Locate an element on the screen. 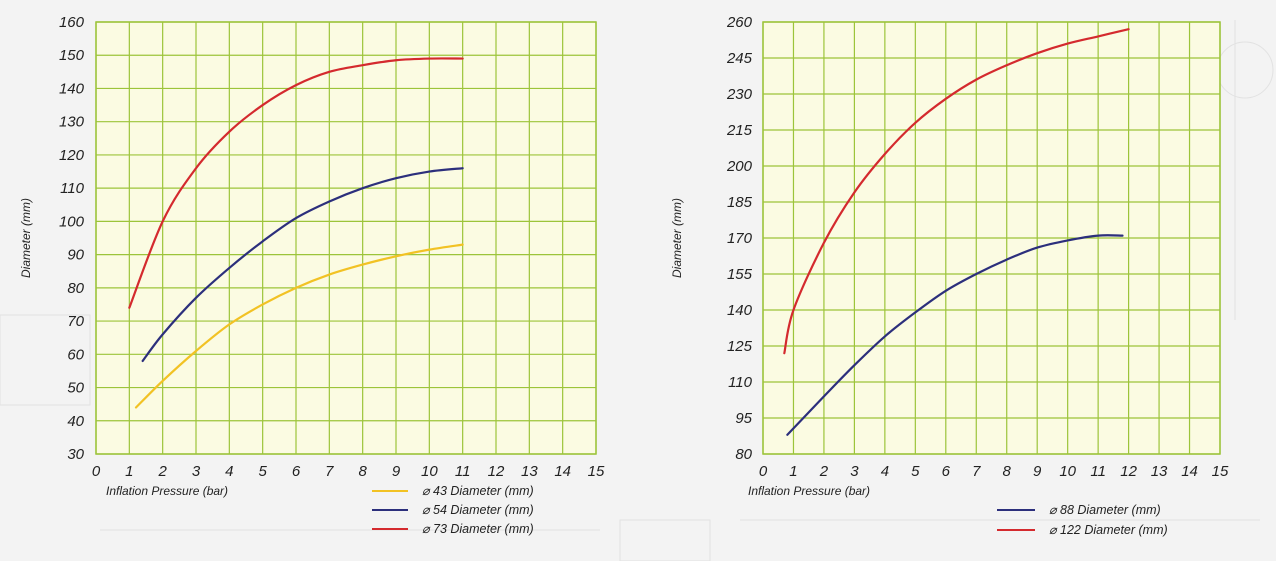  y-tick-label: 95 is located at coordinates (743, 418).